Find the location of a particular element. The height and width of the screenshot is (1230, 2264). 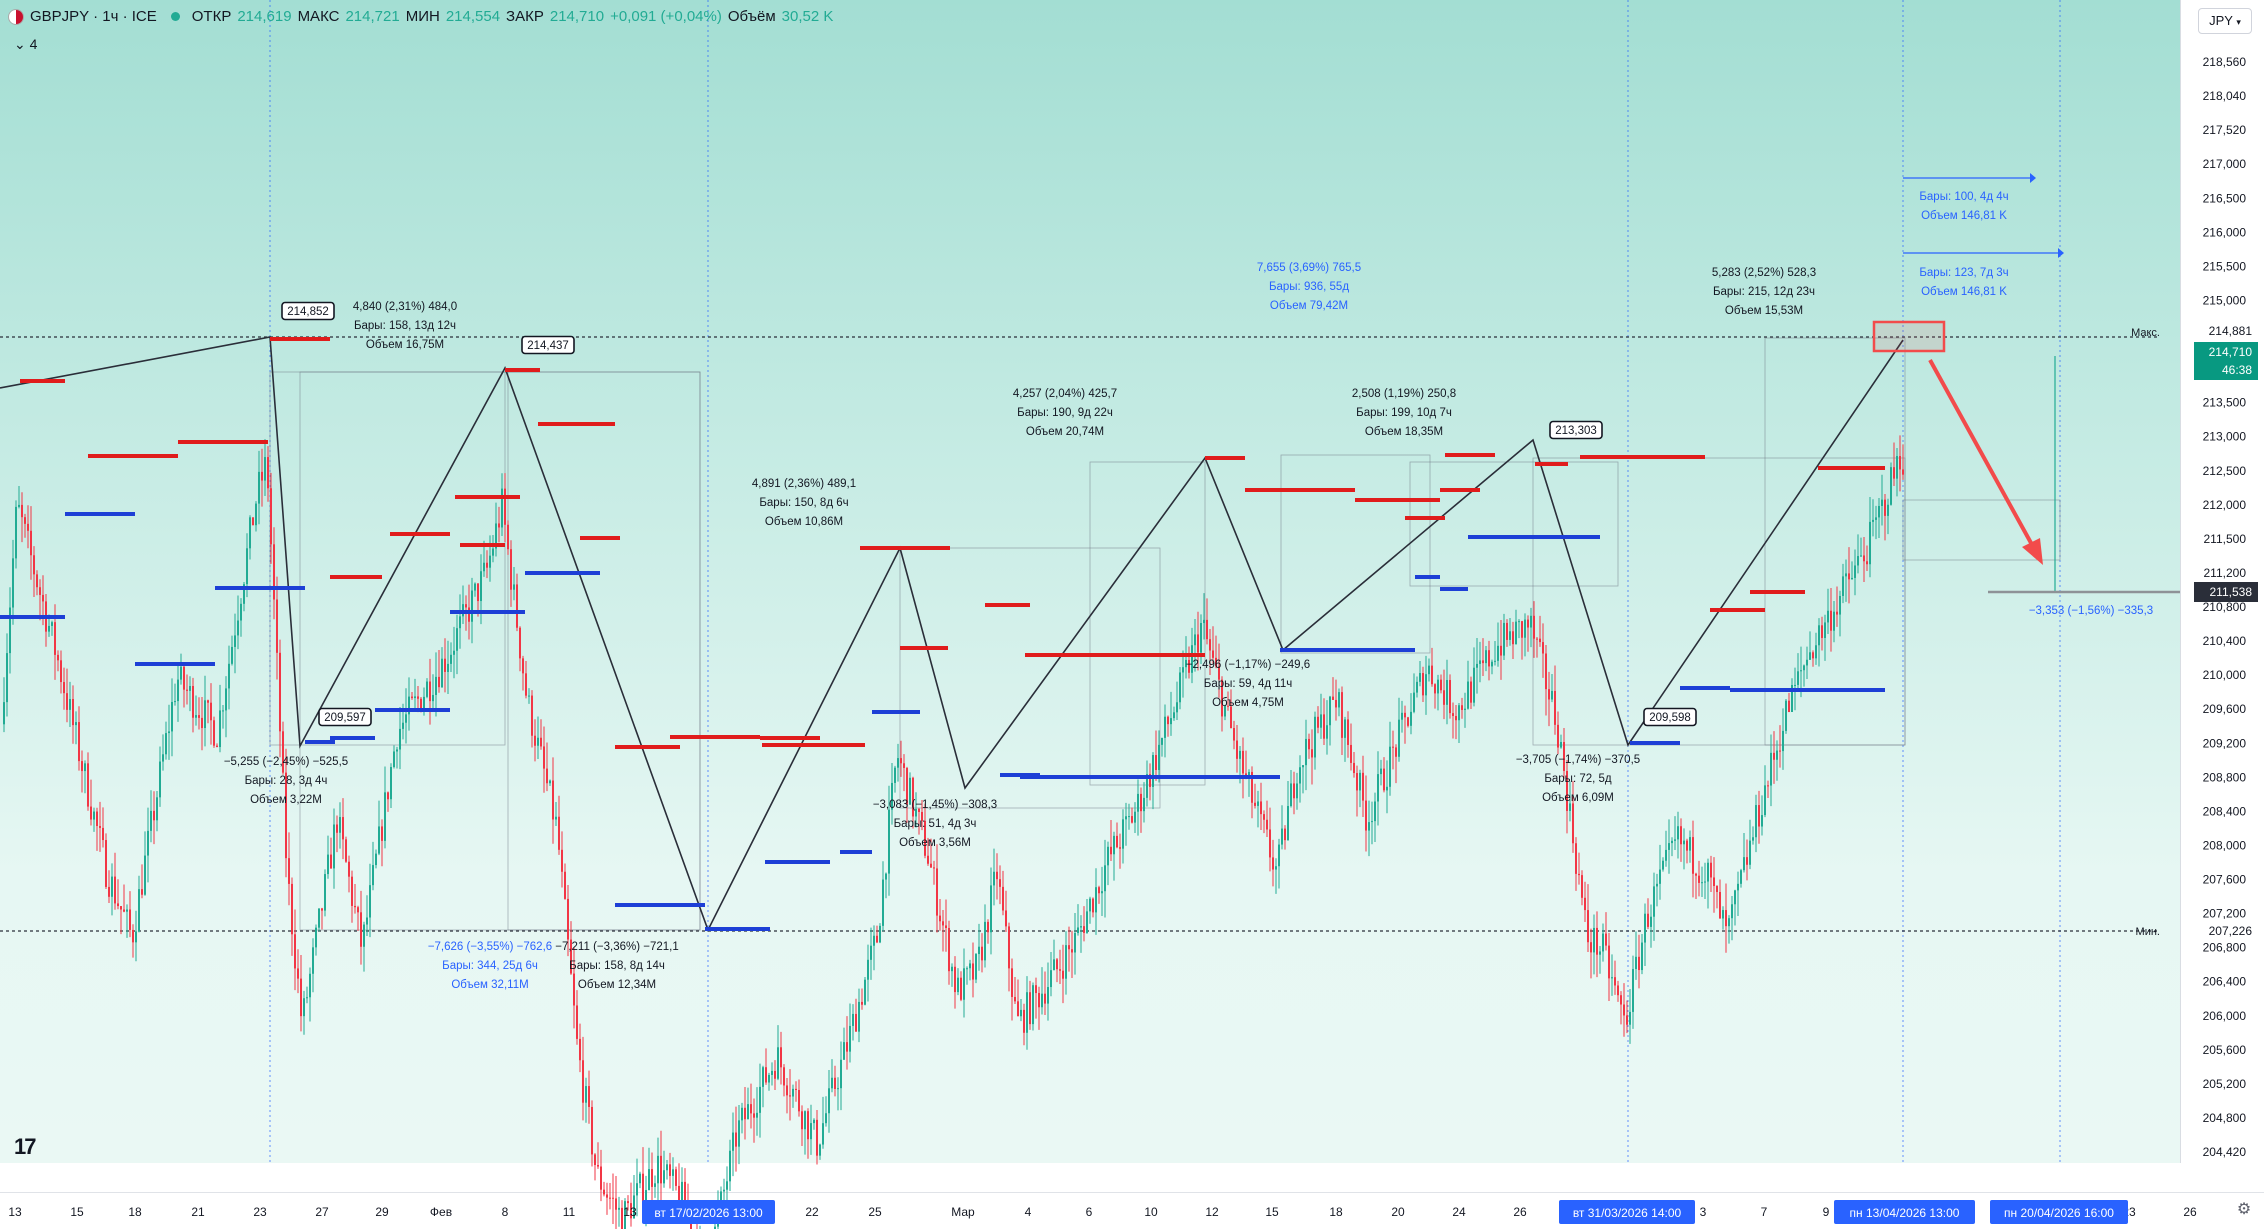

measure-box is located at coordinates (1514, 524).